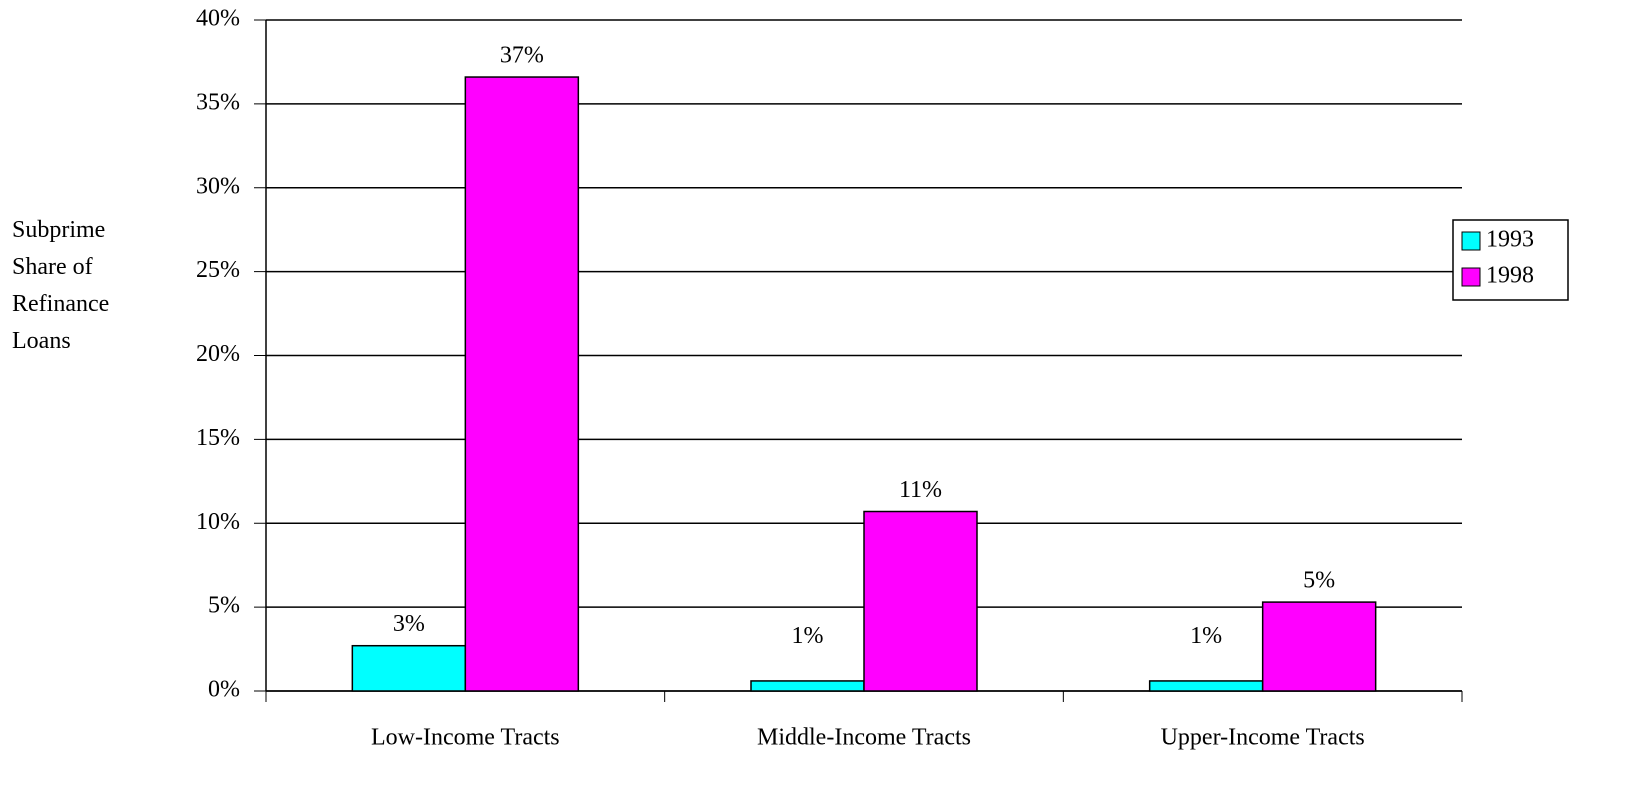  I want to click on x-tick-label: Upper-Income Tracts, so click(1263, 738).